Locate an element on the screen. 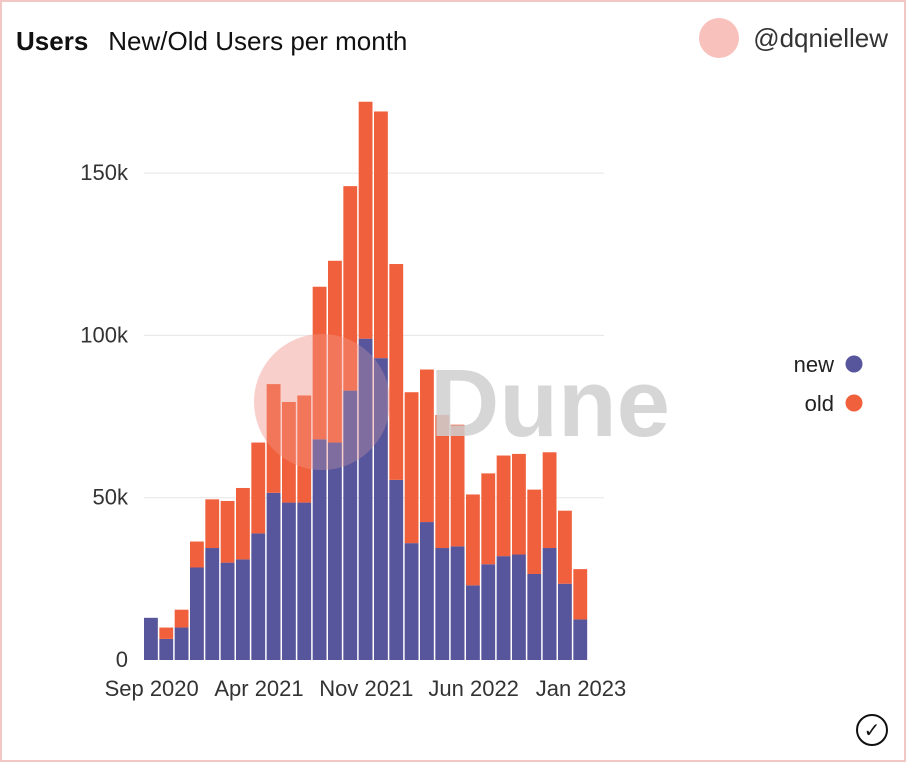 This screenshot has width=906, height=764. author-handle: @dqniellew is located at coordinates (820, 37).